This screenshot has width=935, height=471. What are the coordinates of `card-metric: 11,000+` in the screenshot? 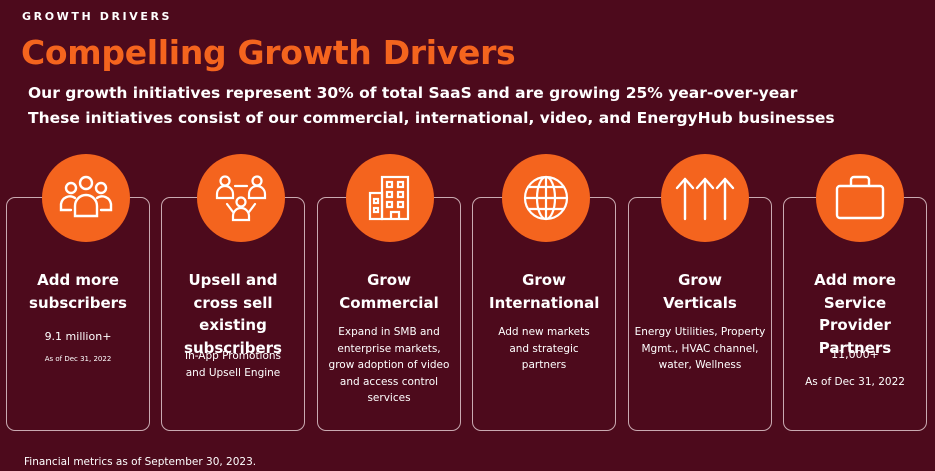 It's located at (855, 354).